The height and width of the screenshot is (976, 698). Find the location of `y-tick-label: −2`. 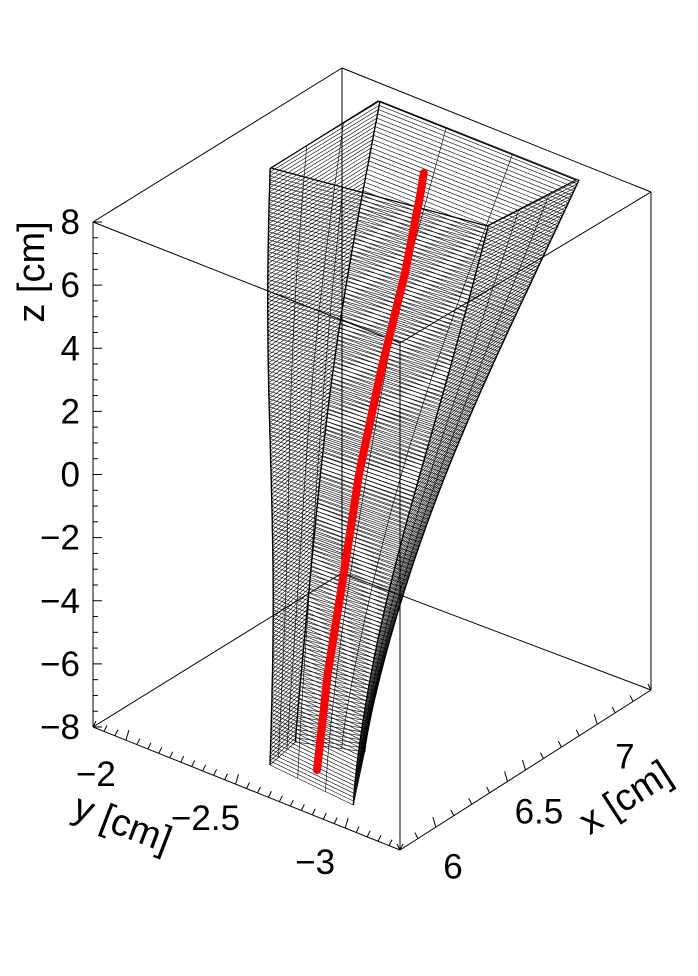

y-tick-label: −2 is located at coordinates (96, 774).